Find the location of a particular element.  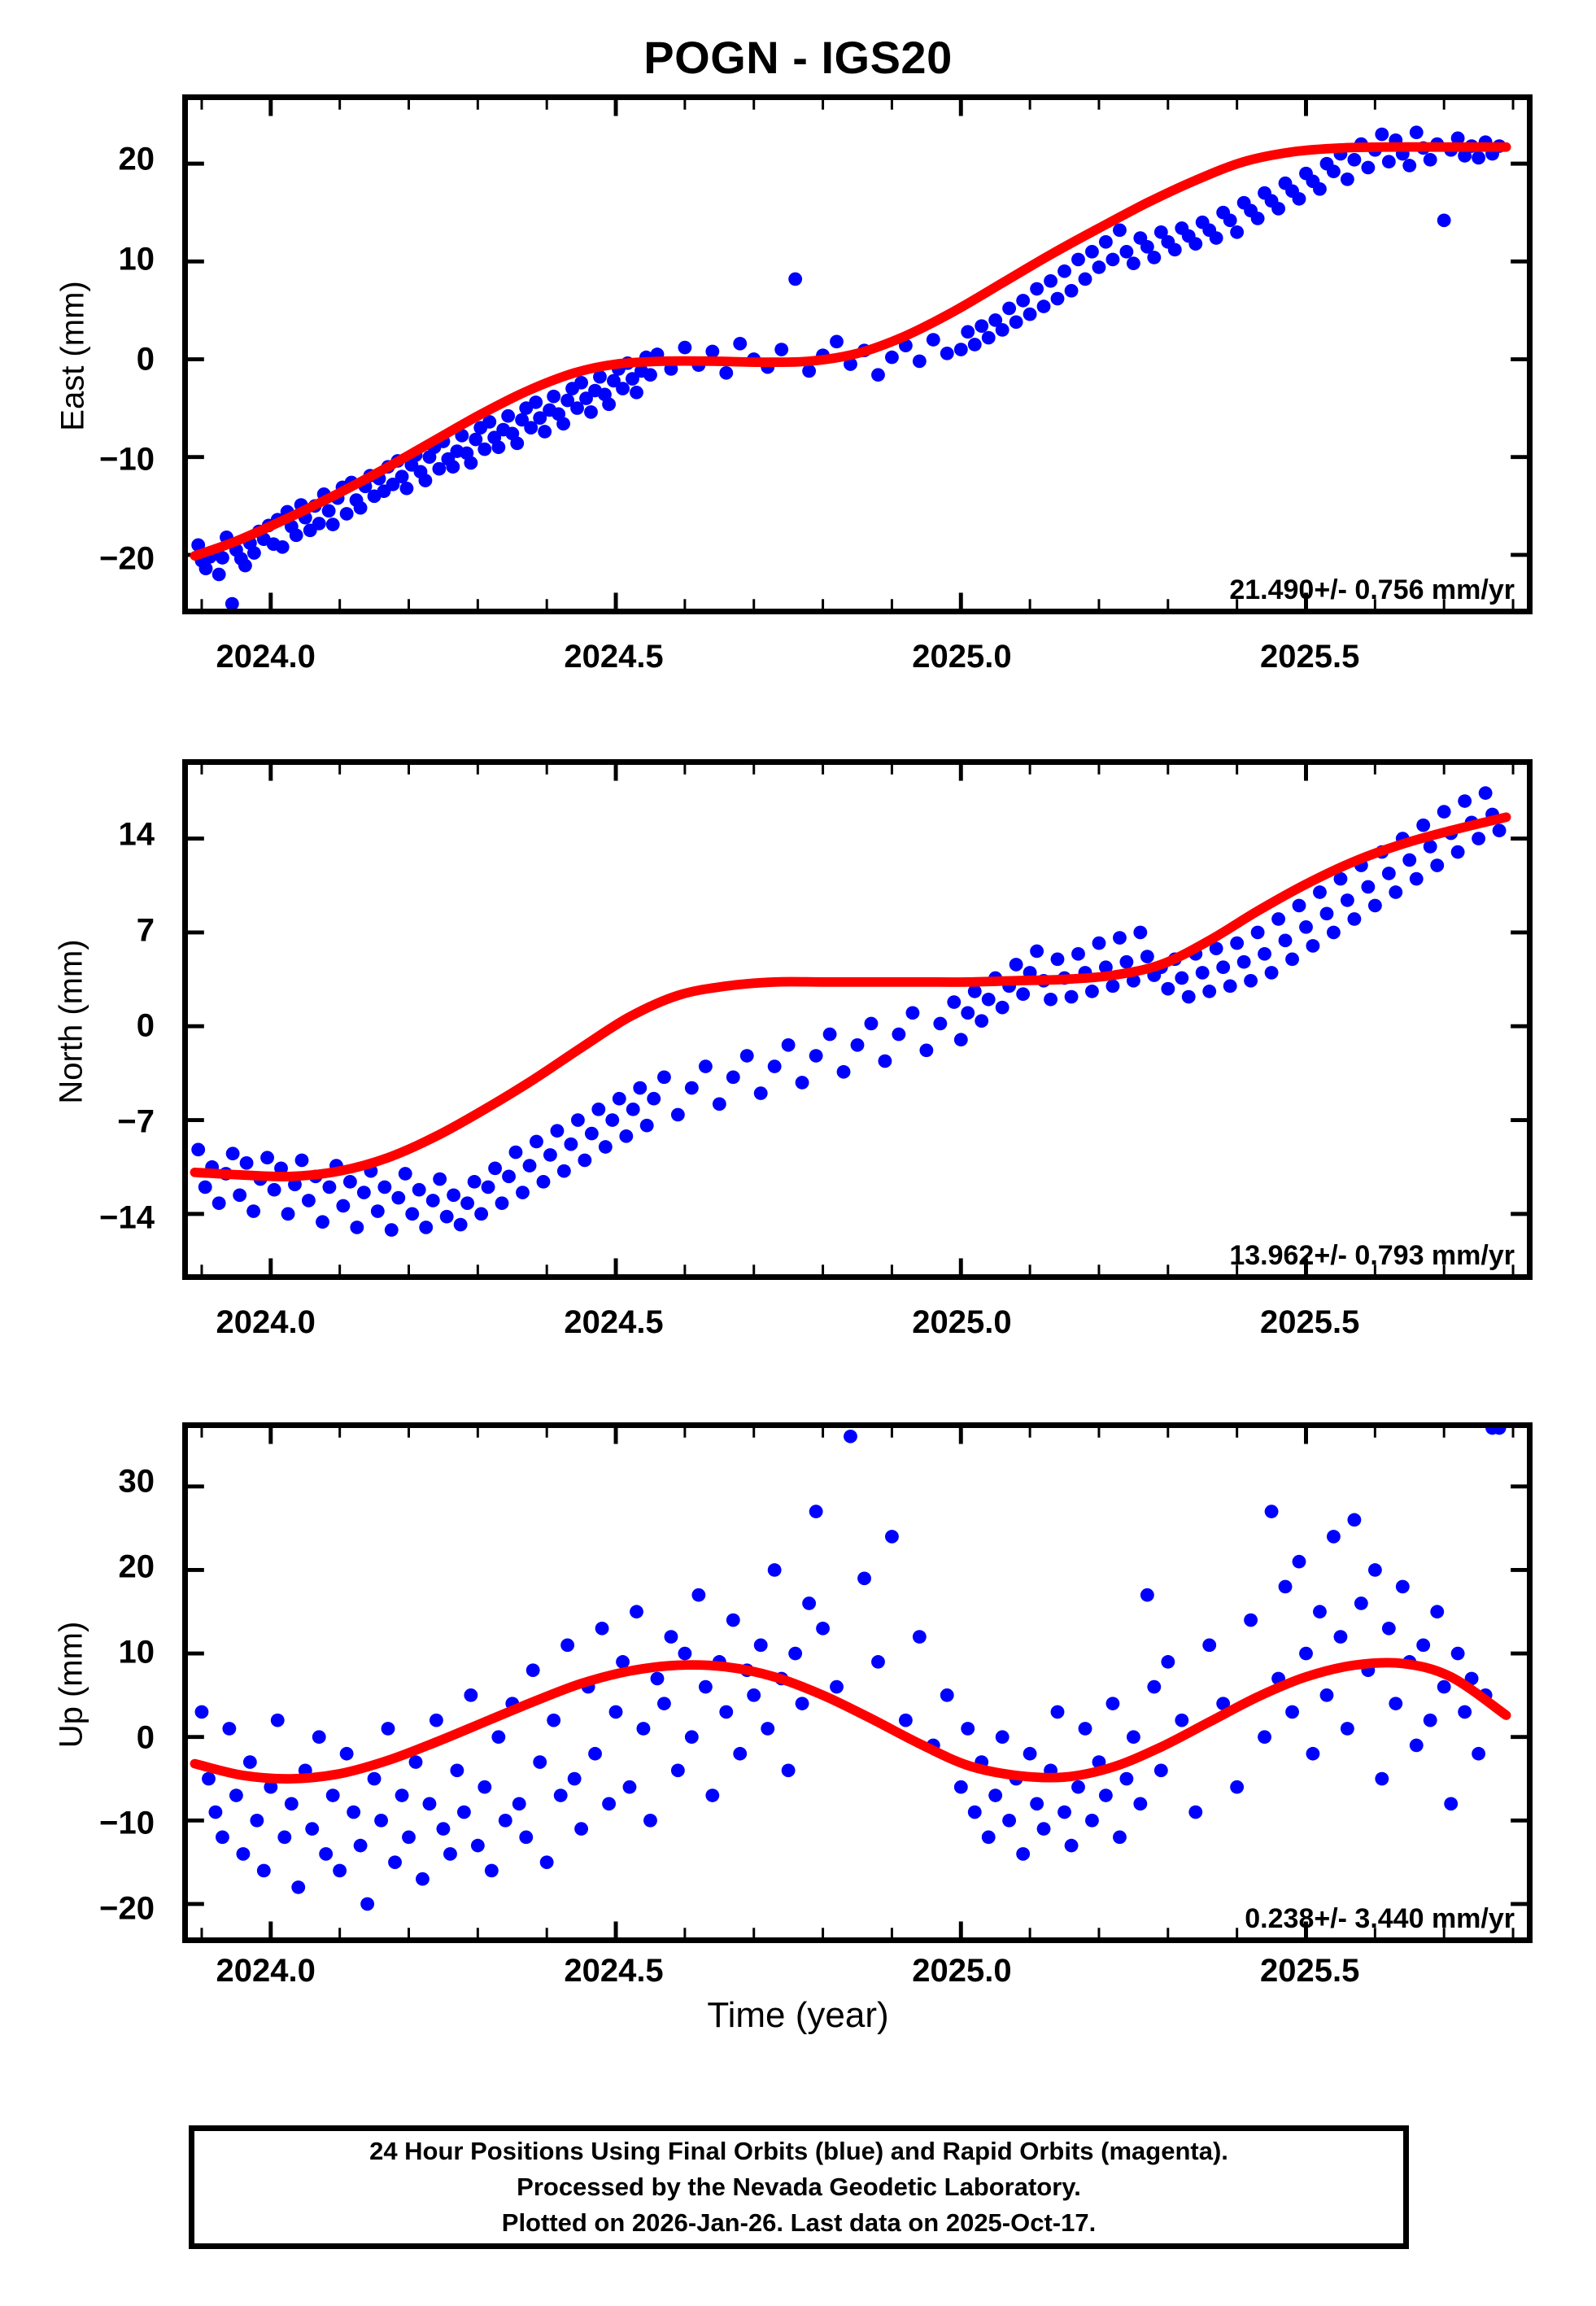

xtick-labels-east: 2024.0 2024.5 2025.0 2025.5 is located at coordinates (798, 663).